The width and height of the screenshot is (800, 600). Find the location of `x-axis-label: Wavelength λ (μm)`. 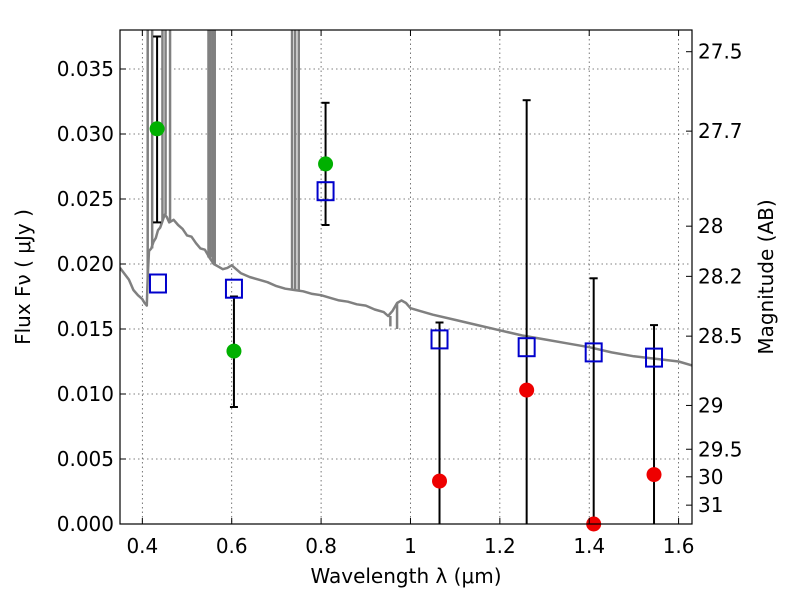

x-axis-label: Wavelength λ (μm) is located at coordinates (405, 576).